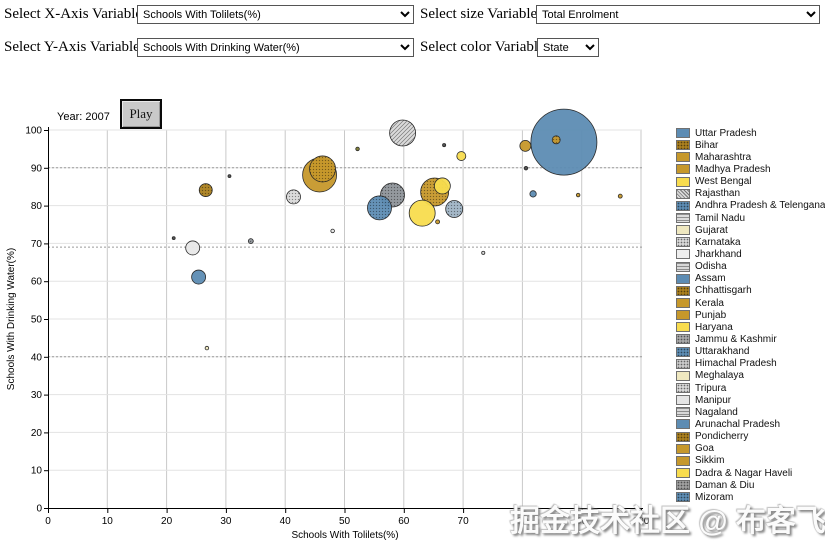 The width and height of the screenshot is (825, 549). Describe the element at coordinates (750, 254) in the screenshot. I see `legend-item: Jharkhand` at that location.